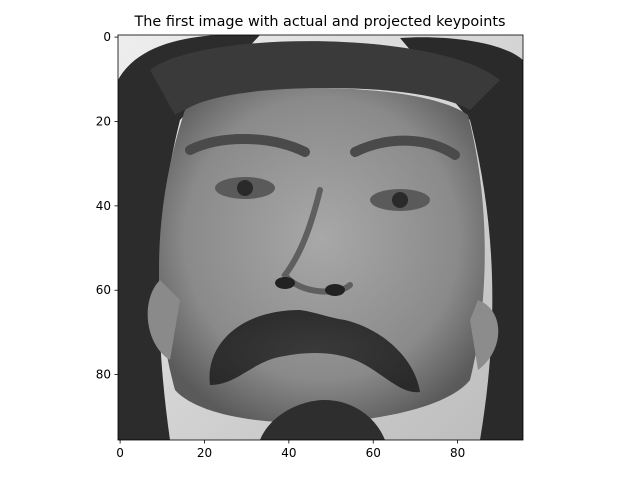 This screenshot has height=480, width=640. Describe the element at coordinates (400, 200) in the screenshot. I see `right-pupil` at that location.